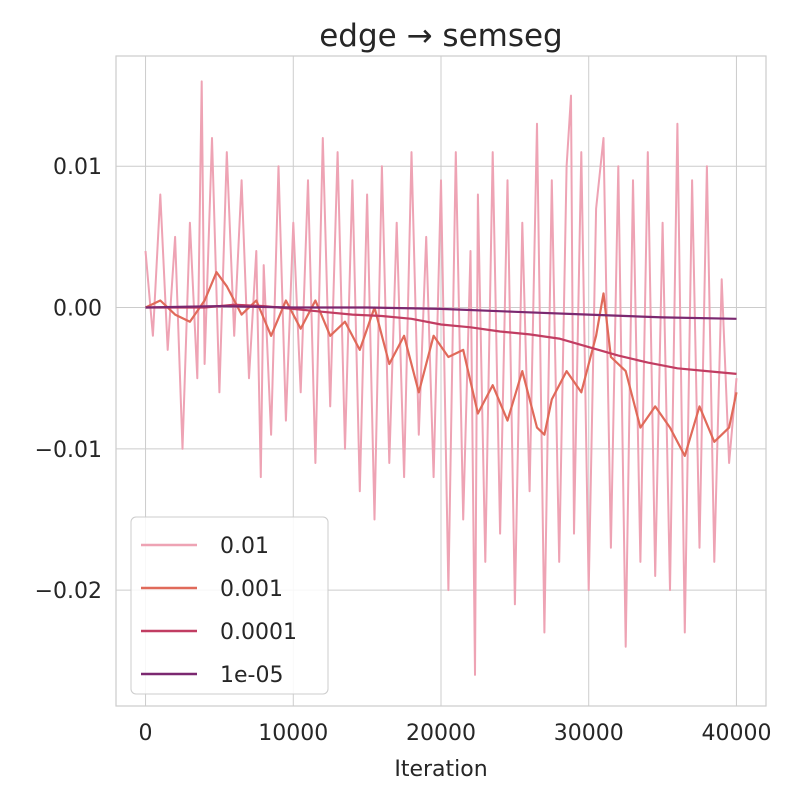 The height and width of the screenshot is (800, 800). Describe the element at coordinates (441, 36) in the screenshot. I see `chart-title: edge → semseg` at that location.